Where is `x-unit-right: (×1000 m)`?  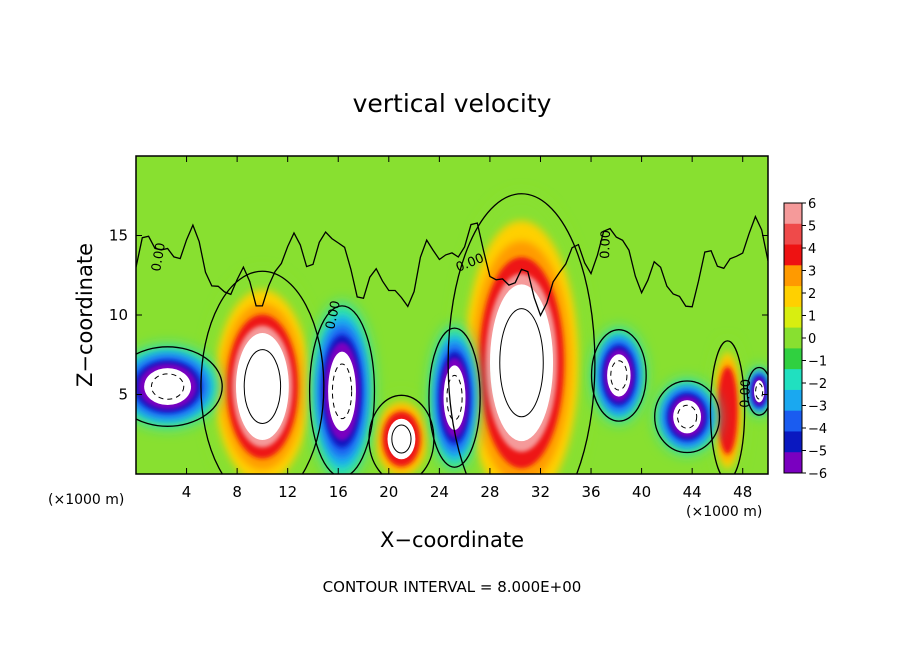 x-unit-right: (×1000 m) is located at coordinates (724, 512).